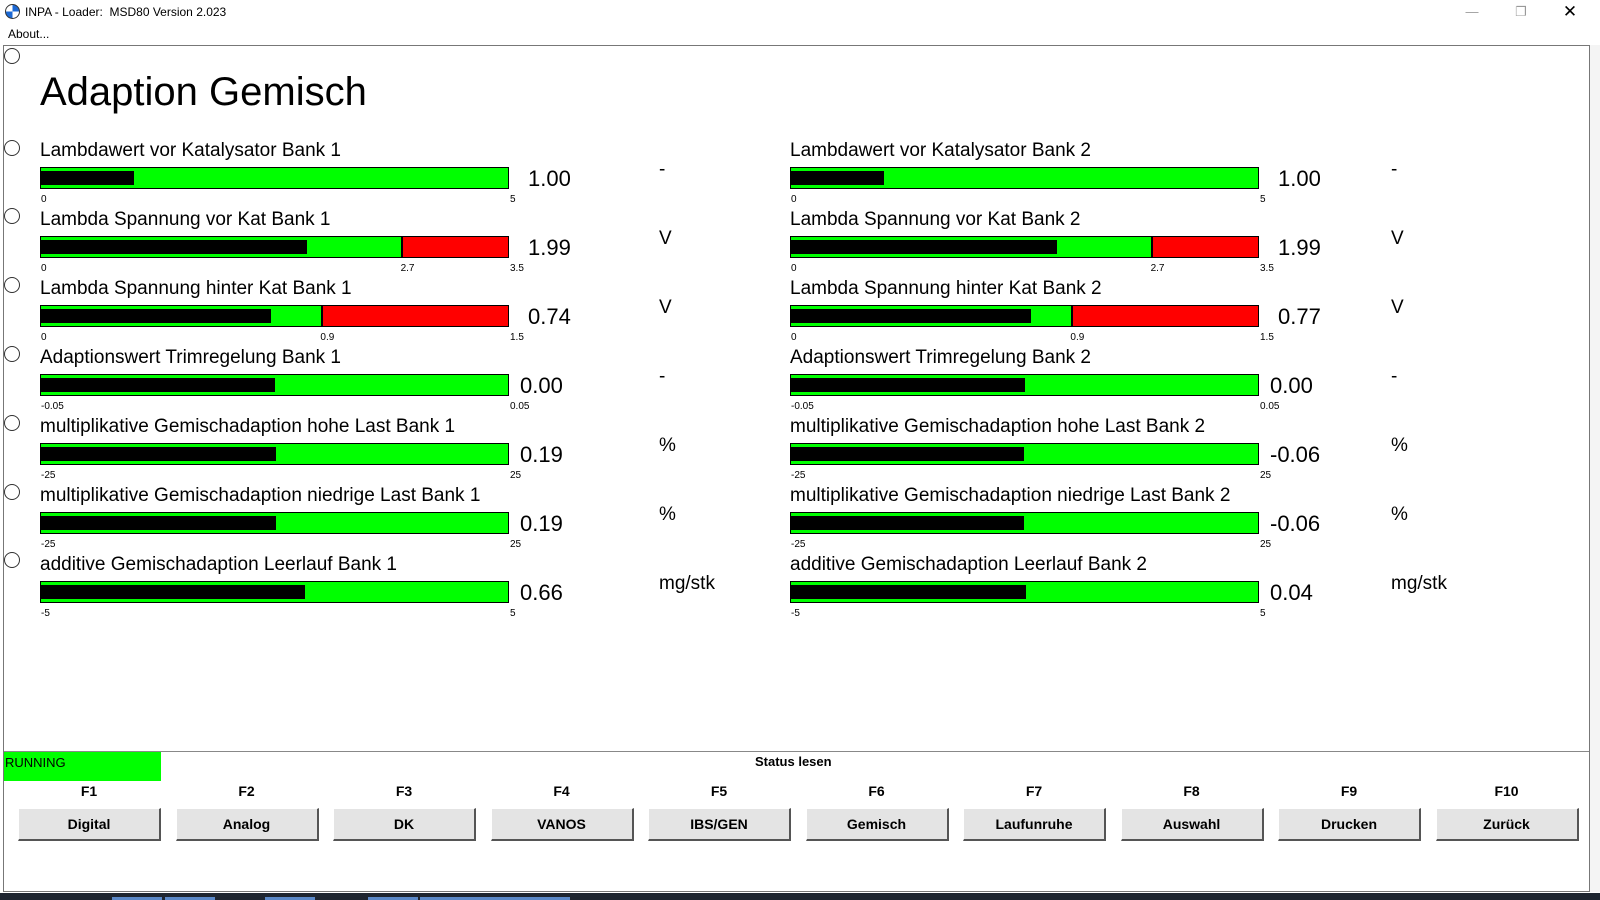  Describe the element at coordinates (1192, 824) in the screenshot. I see `fkey-button-auswahl: Auswahl` at that location.